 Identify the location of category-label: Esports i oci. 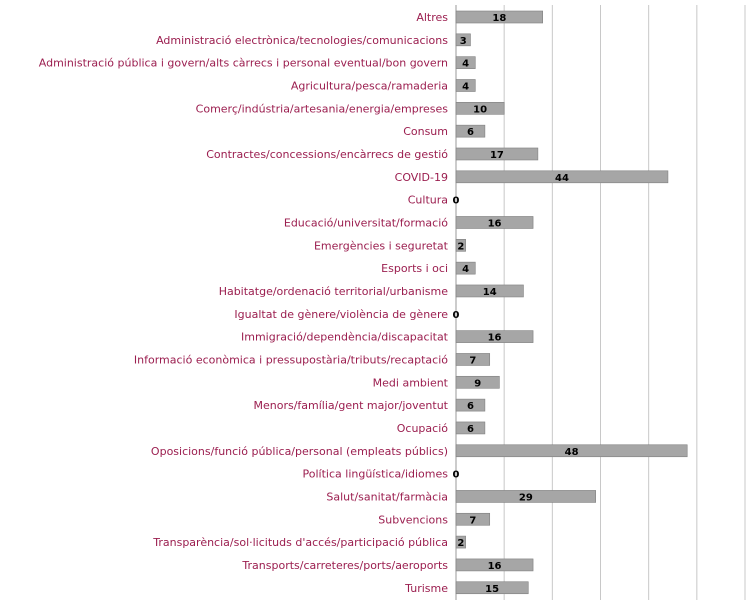
(414, 268).